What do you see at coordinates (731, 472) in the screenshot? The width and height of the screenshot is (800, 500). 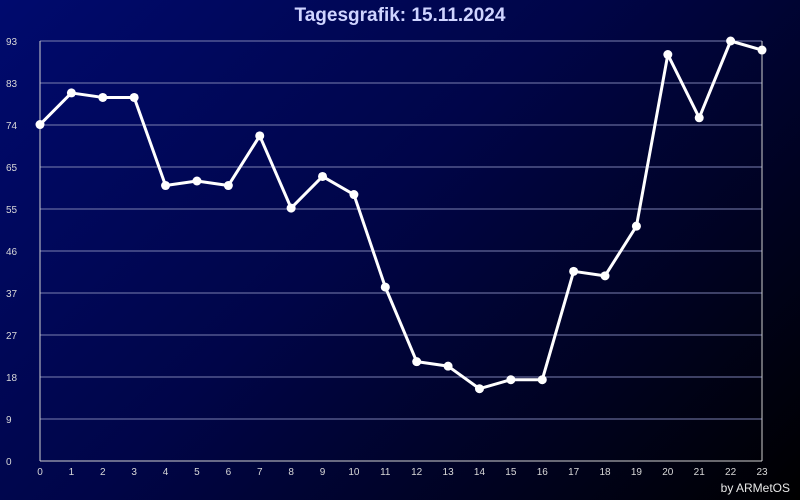 I see `x-tick-label: 22` at bounding box center [731, 472].